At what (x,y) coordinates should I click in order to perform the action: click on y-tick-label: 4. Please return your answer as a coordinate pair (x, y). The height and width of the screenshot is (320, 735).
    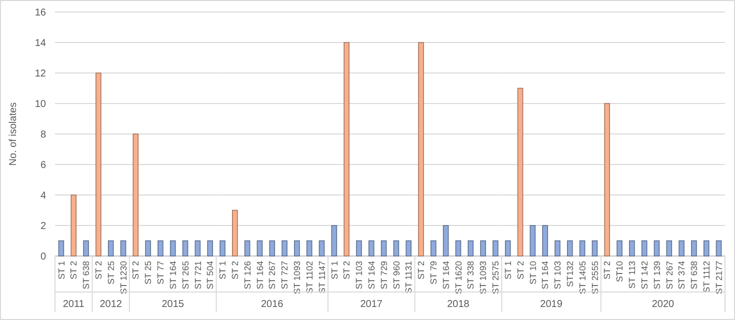
    Looking at the image, I should click on (43, 196).